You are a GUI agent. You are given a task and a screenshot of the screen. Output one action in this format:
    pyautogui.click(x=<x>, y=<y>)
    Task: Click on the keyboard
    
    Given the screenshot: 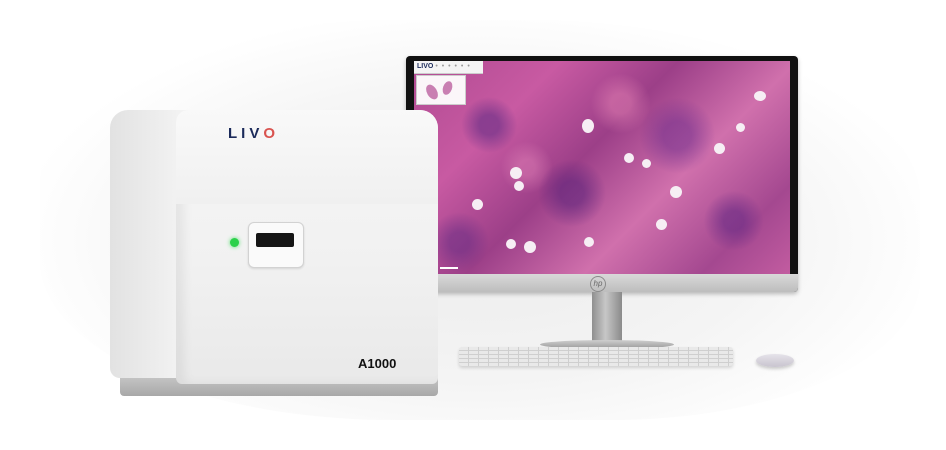 What is the action you would take?
    pyautogui.click(x=596, y=356)
    